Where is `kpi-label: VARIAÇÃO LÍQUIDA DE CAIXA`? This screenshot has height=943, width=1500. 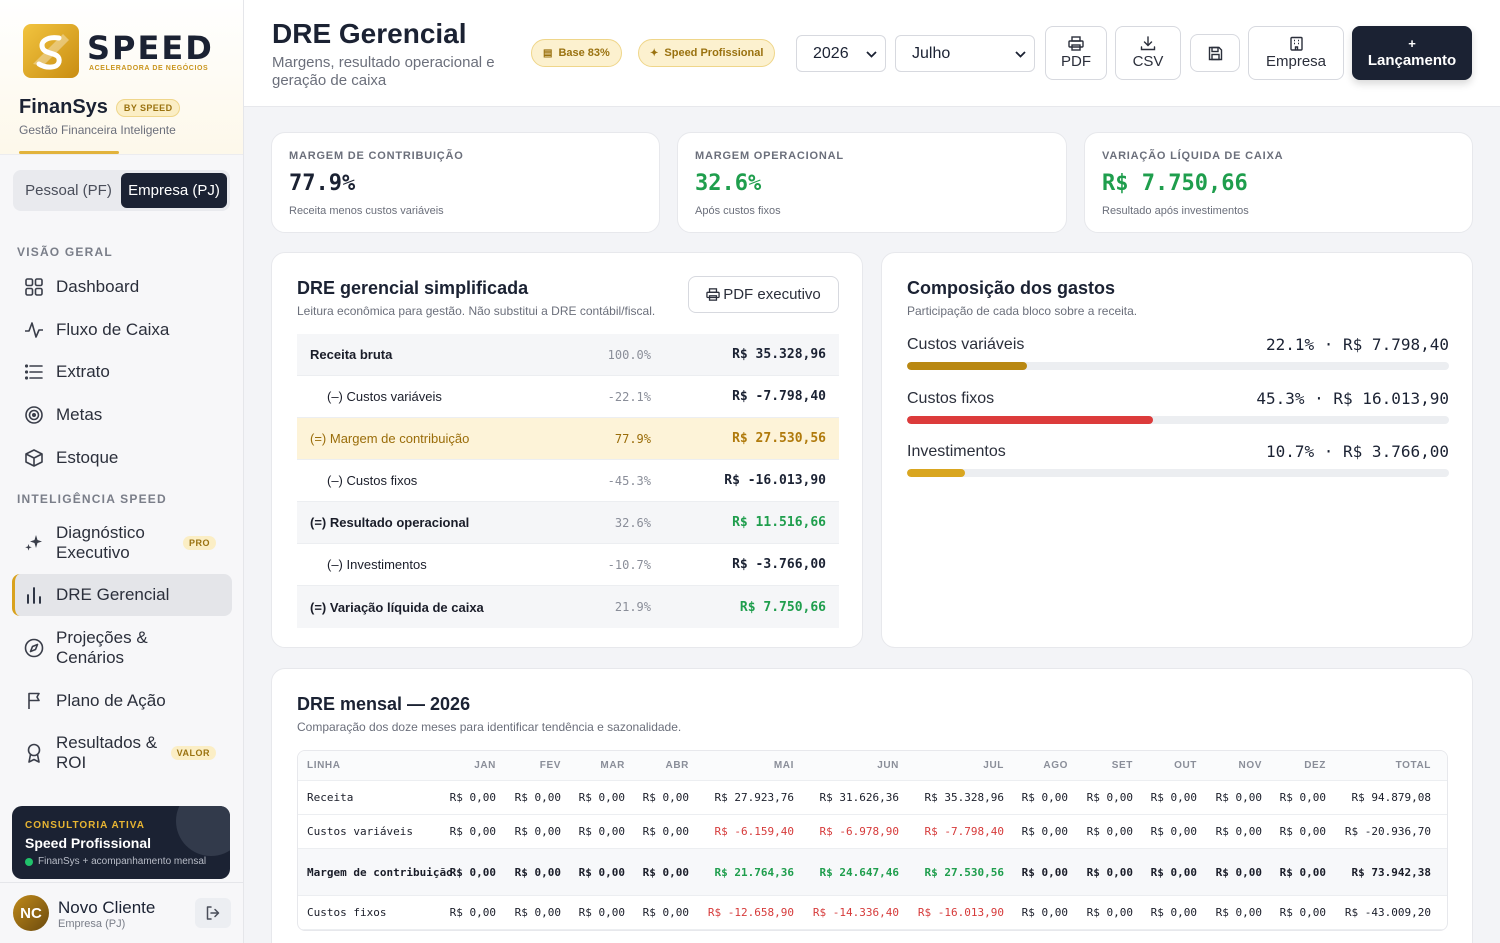 kpi-label: VARIAÇÃO LÍQUIDA DE CAIXA is located at coordinates (1193, 156).